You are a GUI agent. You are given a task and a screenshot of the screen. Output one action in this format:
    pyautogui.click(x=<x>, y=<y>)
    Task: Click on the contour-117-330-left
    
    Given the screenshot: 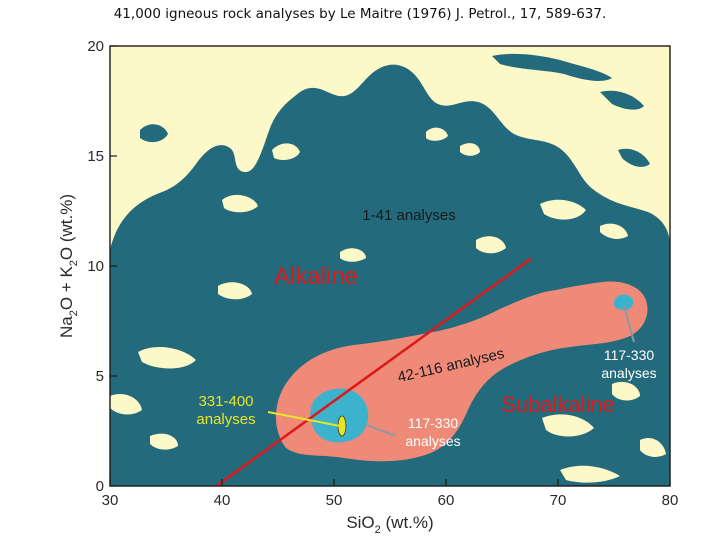 What is the action you would take?
    pyautogui.click(x=339, y=415)
    